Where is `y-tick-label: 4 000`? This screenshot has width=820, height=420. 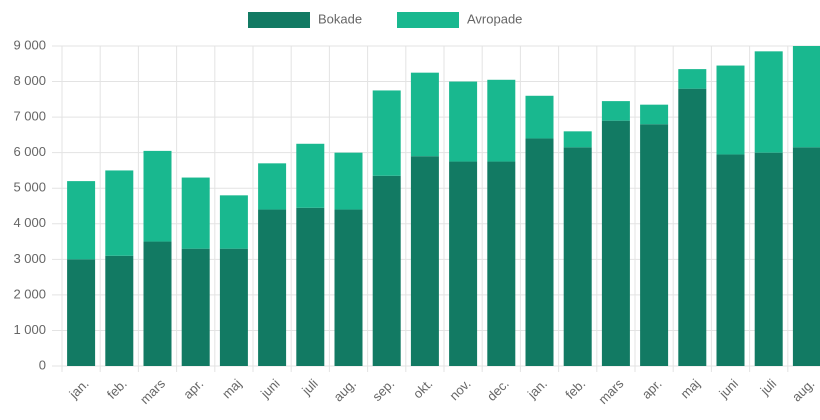 y-tick-label: 4 000 is located at coordinates (29, 222).